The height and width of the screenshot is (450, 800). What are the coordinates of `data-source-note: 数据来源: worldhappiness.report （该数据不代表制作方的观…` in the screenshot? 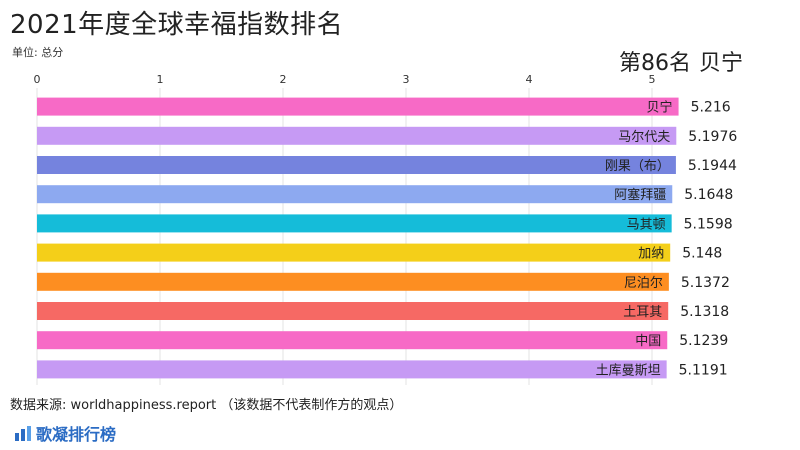 It's located at (206, 405).